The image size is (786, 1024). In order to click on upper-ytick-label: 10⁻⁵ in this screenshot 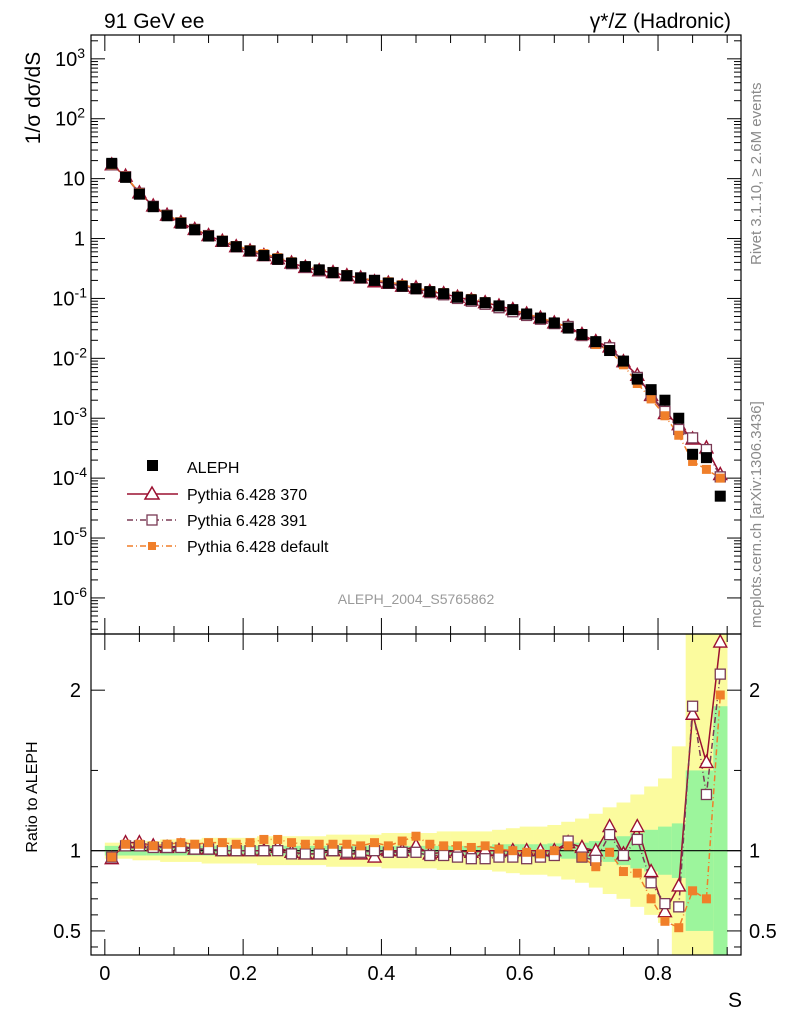, I will do `click(69, 537)`.